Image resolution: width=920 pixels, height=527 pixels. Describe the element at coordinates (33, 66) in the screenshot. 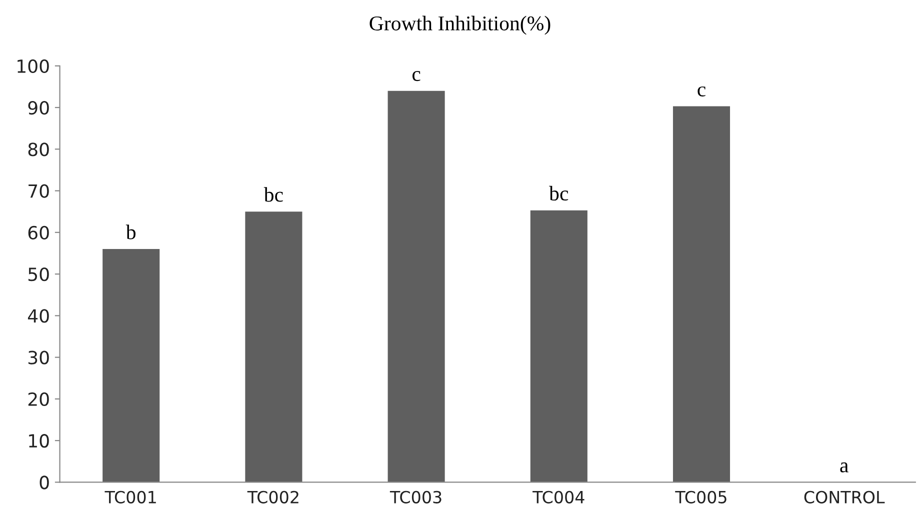

I see `y-tick-label: 100` at that location.